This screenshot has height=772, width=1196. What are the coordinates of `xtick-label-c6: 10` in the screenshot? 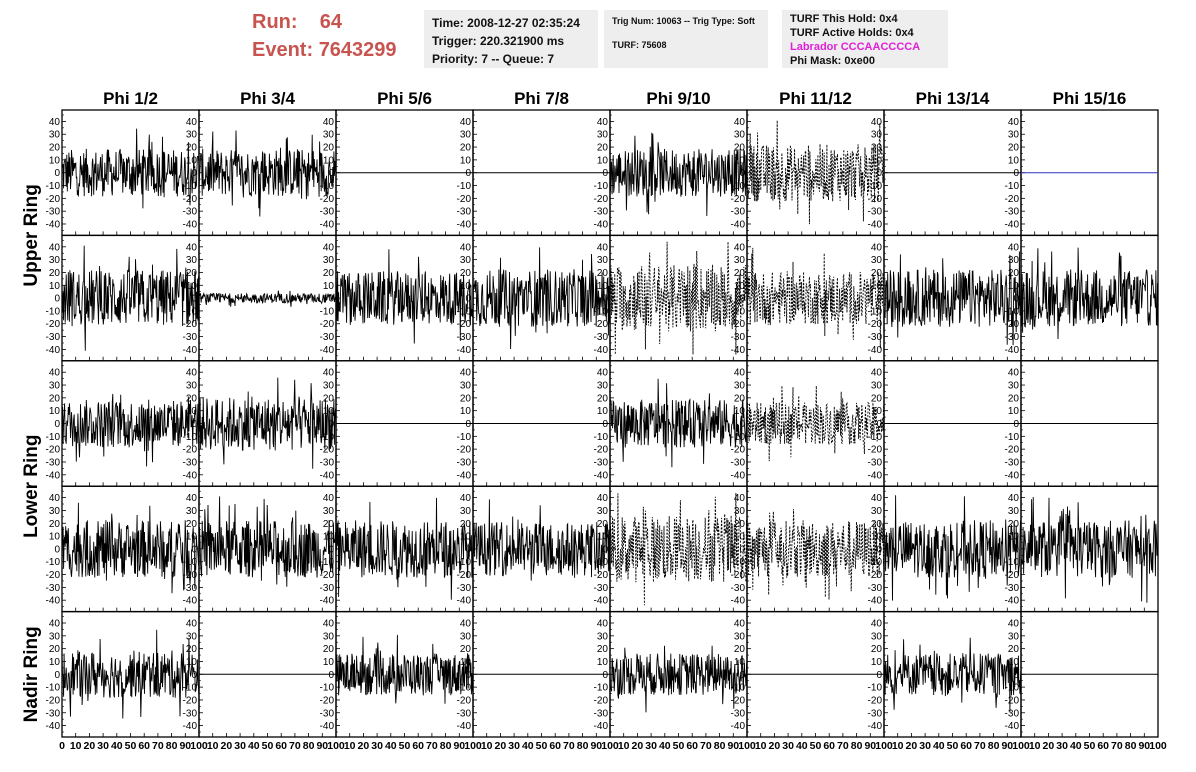 It's located at (761, 746).